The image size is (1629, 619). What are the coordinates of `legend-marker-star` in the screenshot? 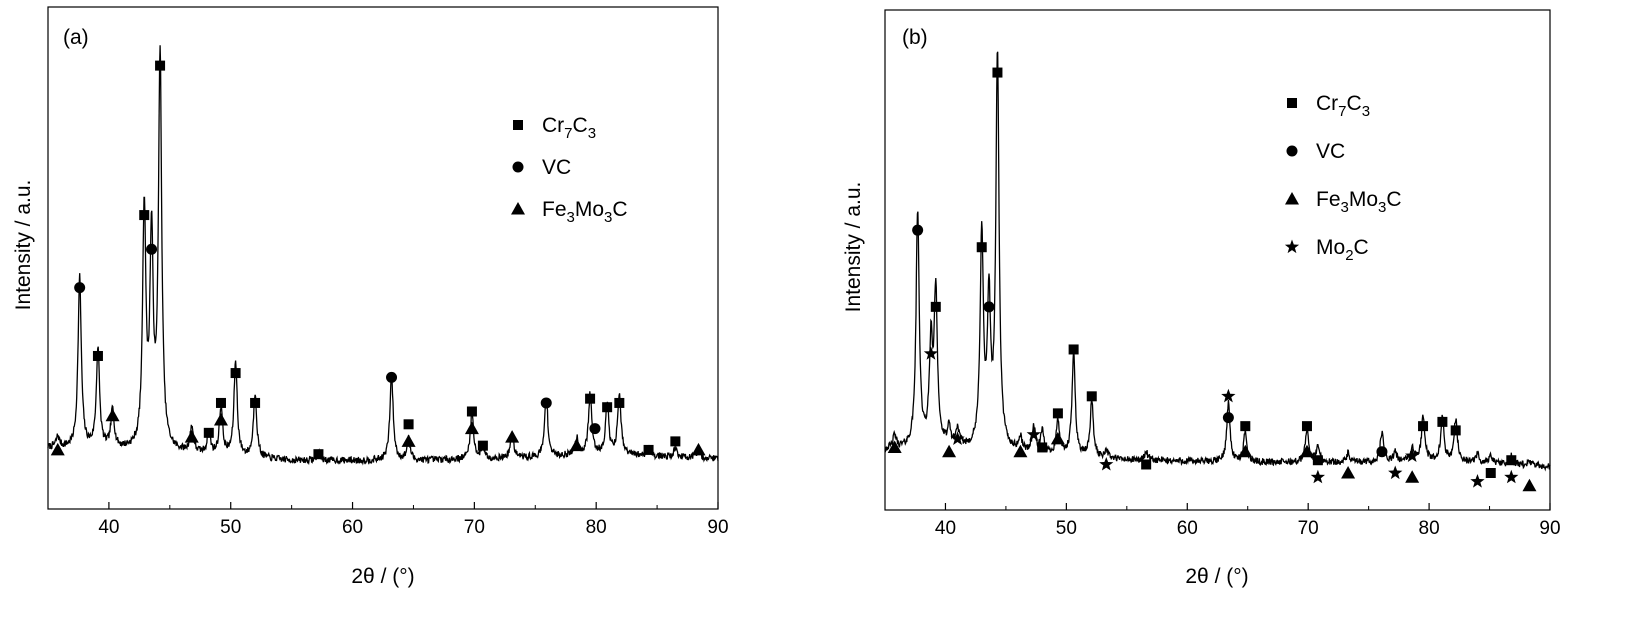 It's located at (1292, 246).